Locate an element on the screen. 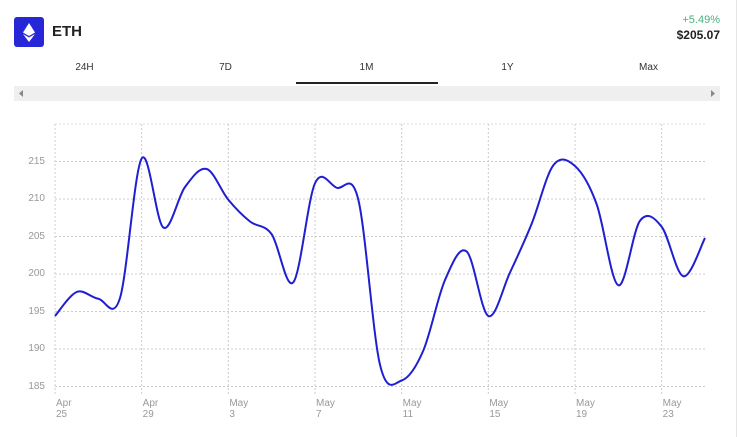 The width and height of the screenshot is (737, 437). y-tick-label: 185 is located at coordinates (36, 386).